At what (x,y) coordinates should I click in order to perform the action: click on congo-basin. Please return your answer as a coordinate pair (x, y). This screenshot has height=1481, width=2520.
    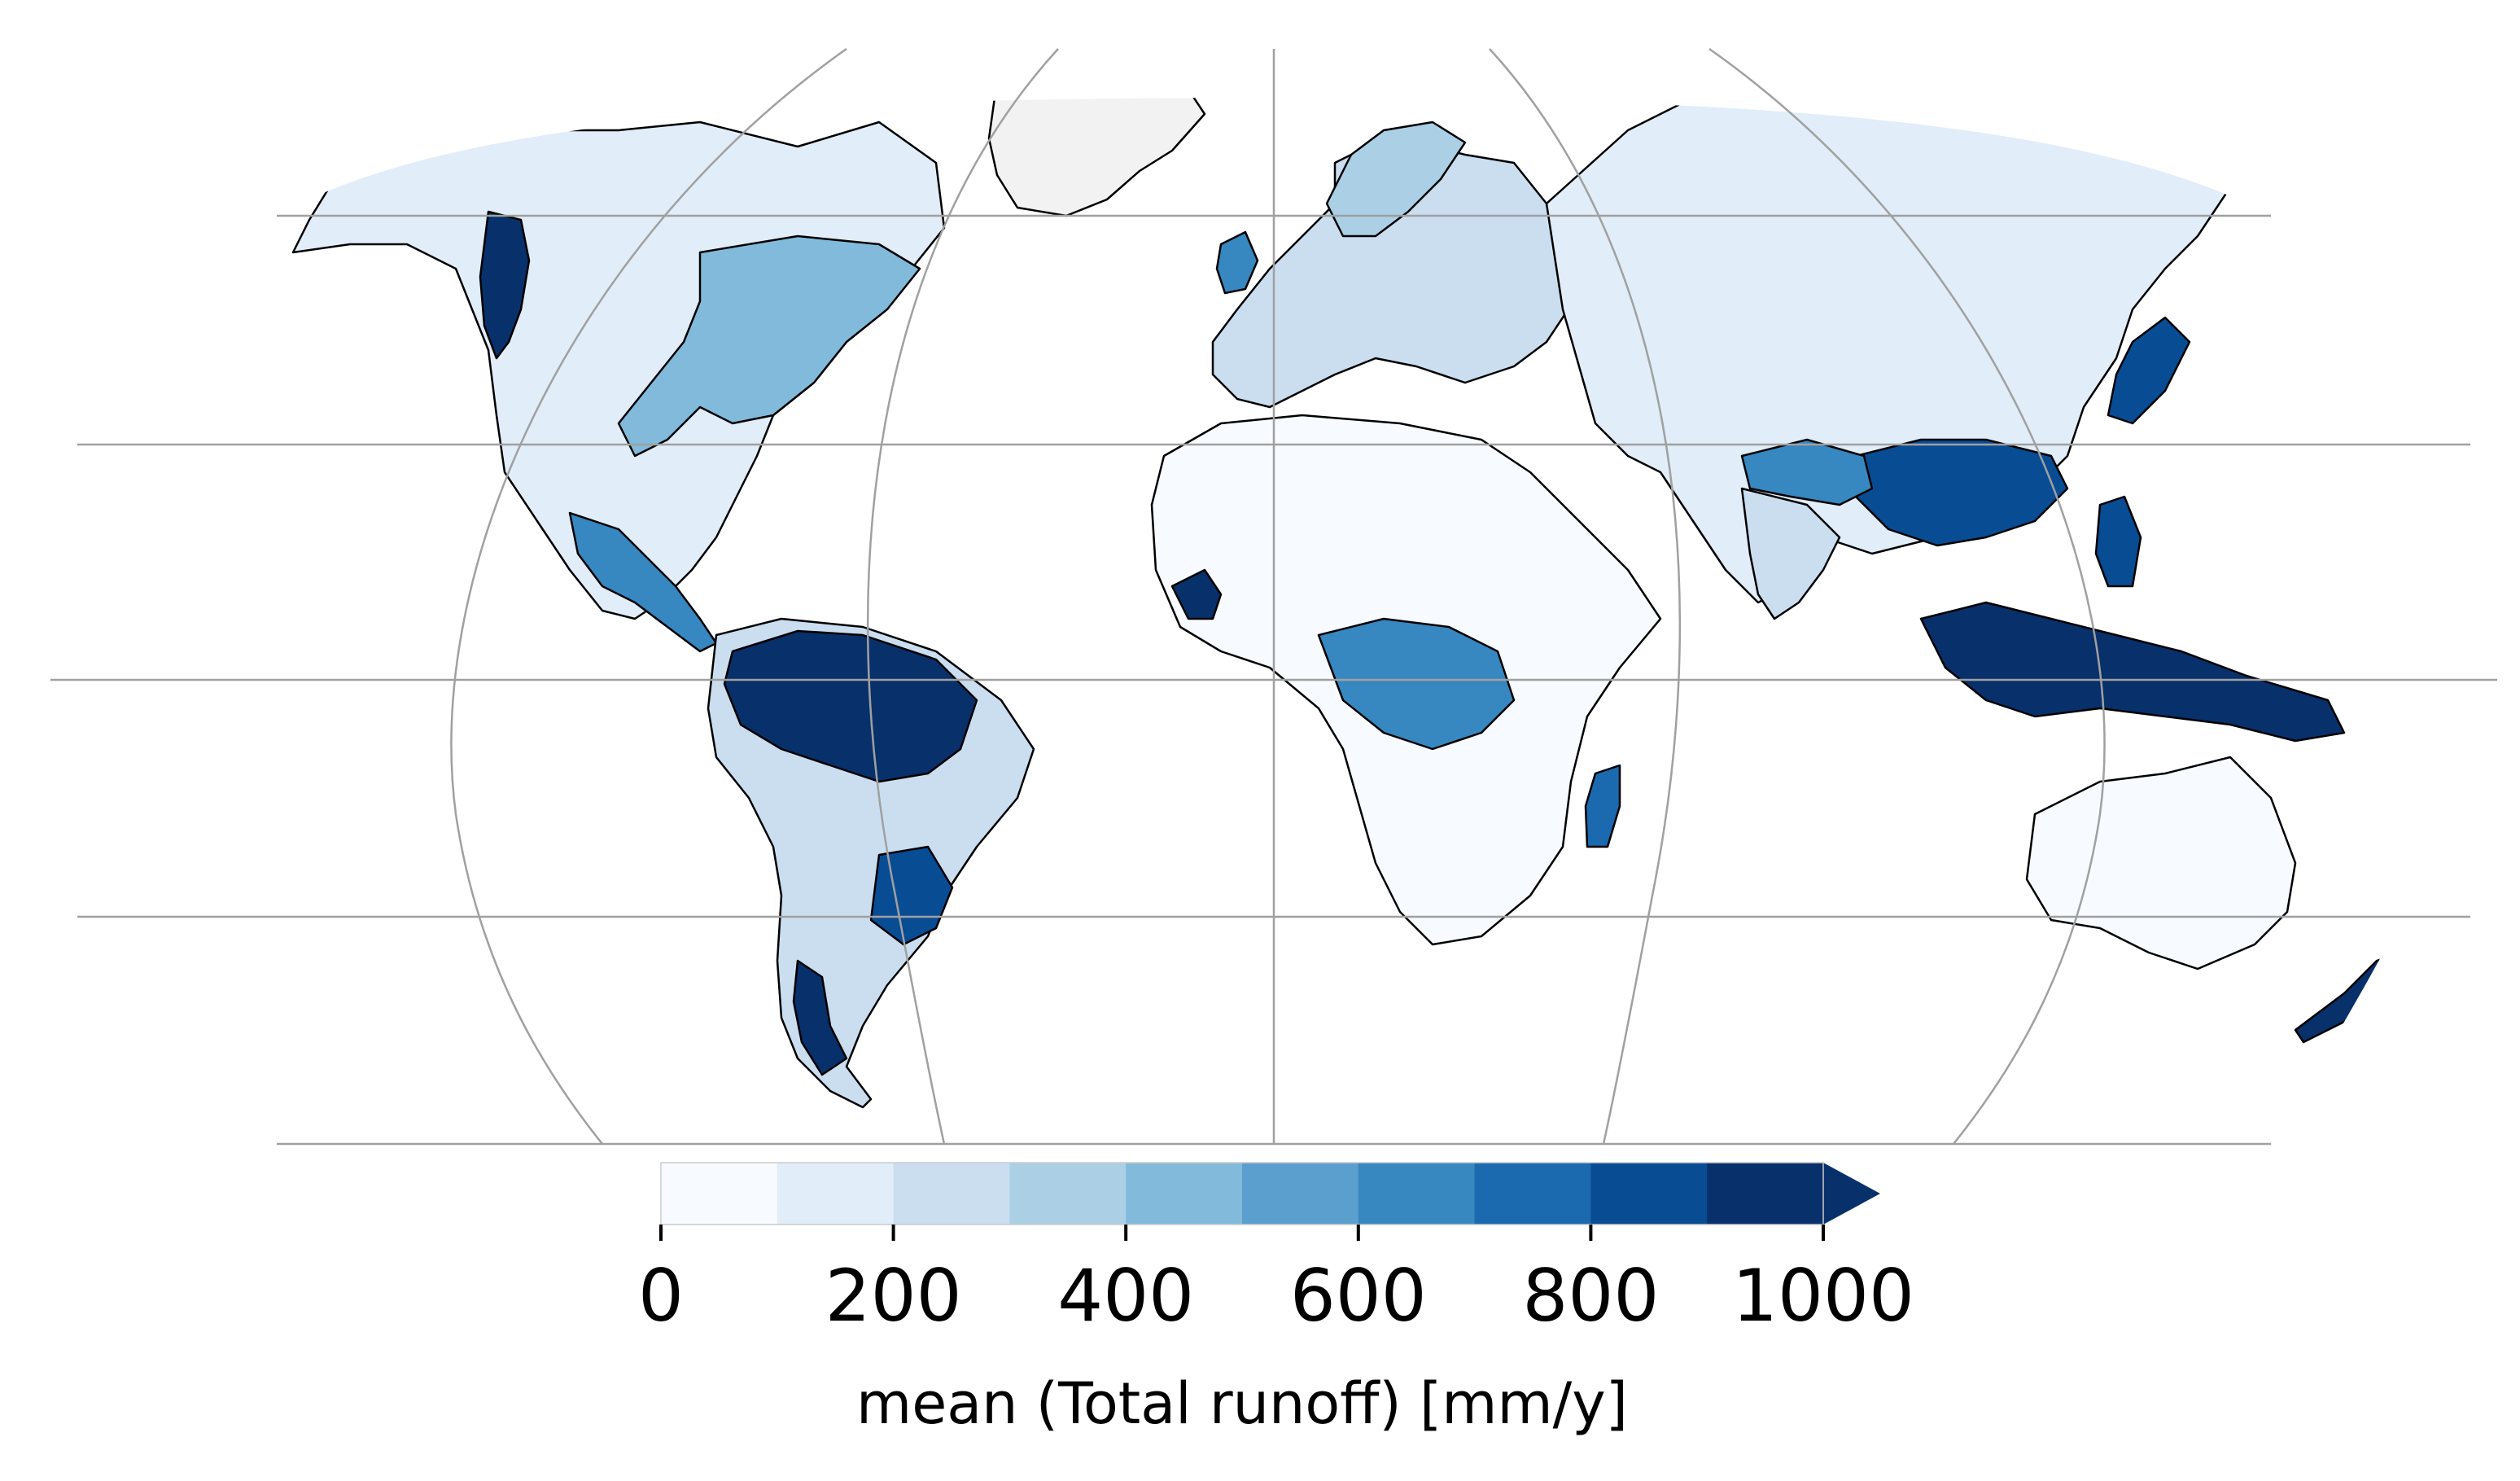
    Looking at the image, I should click on (1417, 684).